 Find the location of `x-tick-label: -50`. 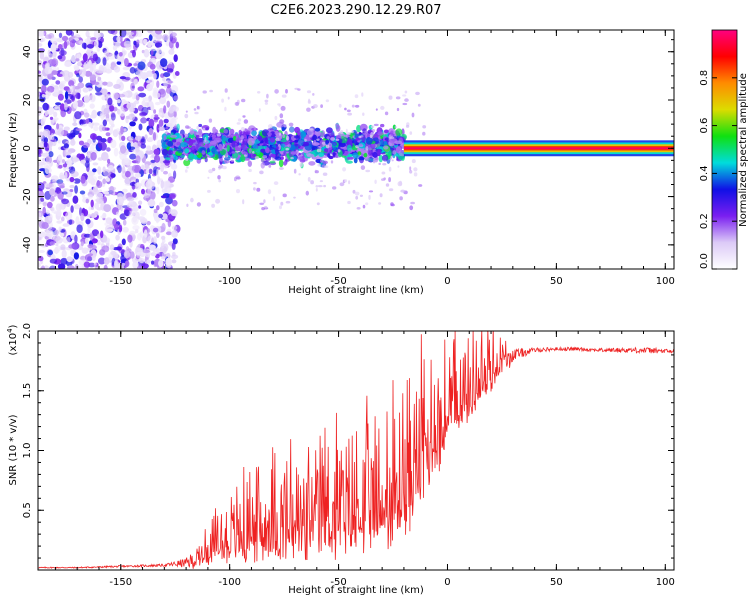

x-tick-label: -50 is located at coordinates (338, 281).